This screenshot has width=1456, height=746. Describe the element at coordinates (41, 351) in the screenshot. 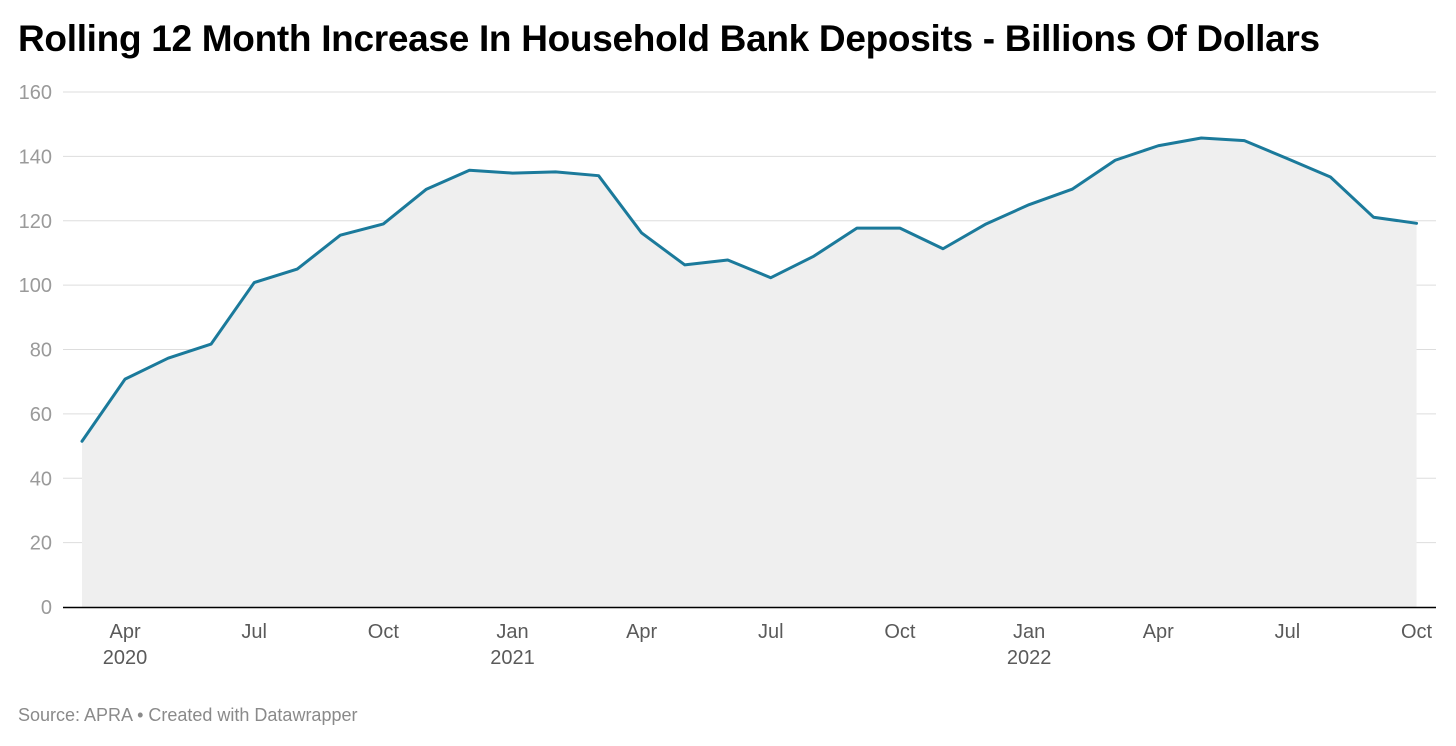

I see `y-tick-label: 80` at that location.